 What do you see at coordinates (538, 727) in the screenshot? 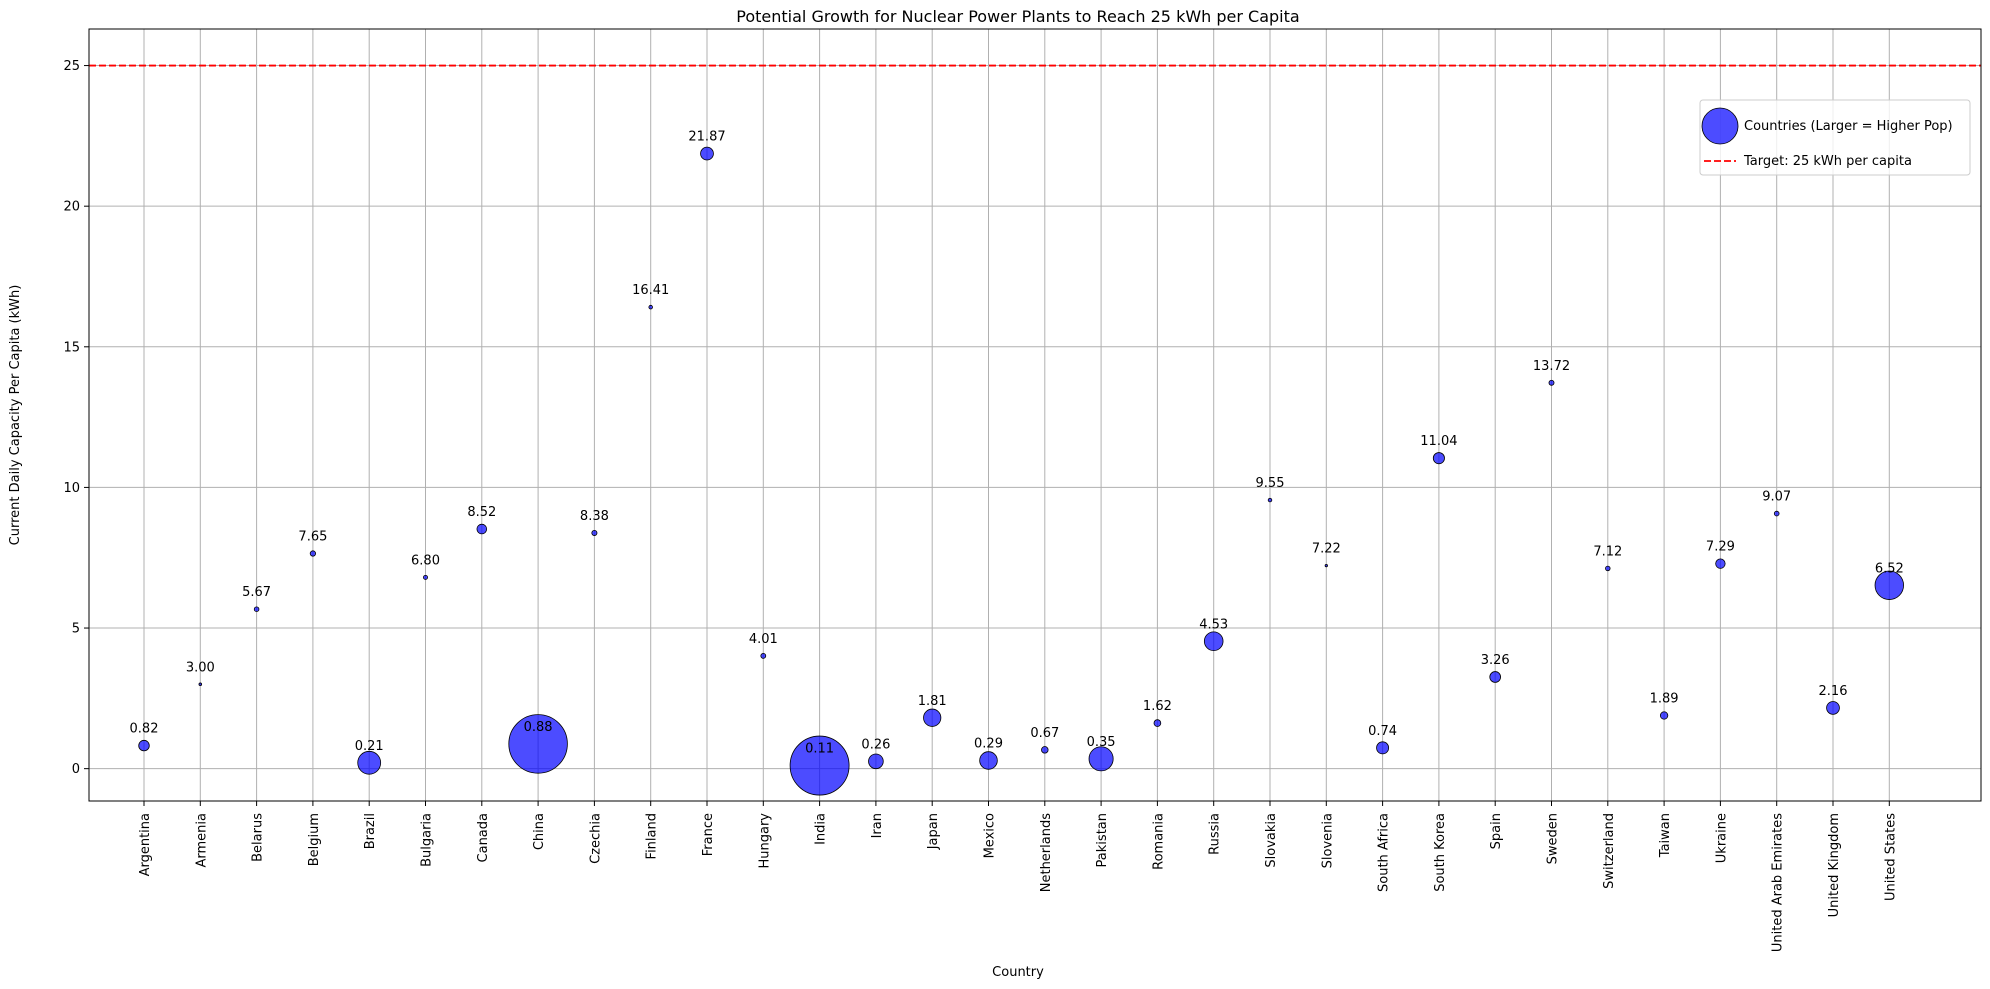
I see `data-label: 0.88` at bounding box center [538, 727].